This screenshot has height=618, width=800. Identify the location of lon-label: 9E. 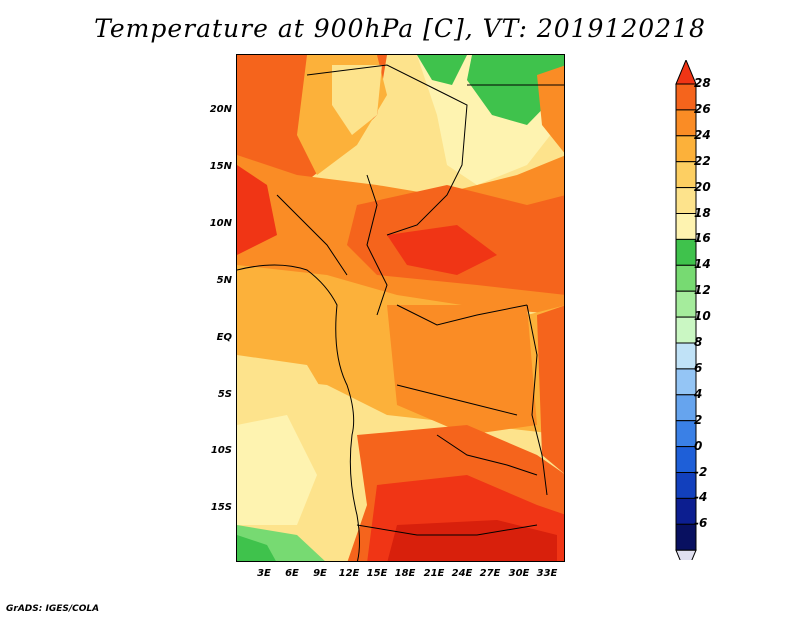
(320, 573).